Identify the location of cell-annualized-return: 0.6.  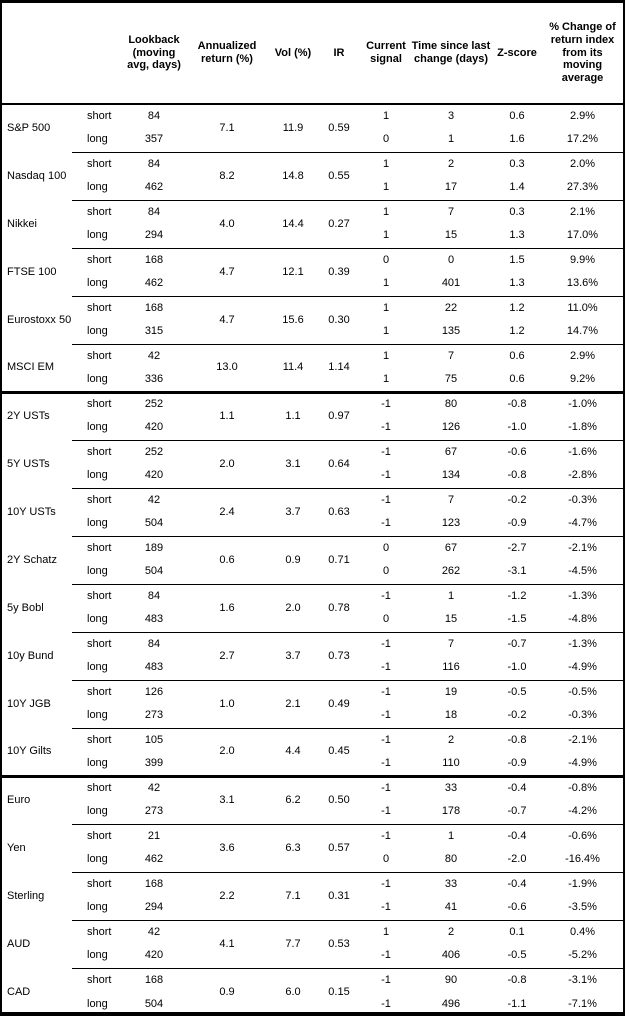
(227, 560).